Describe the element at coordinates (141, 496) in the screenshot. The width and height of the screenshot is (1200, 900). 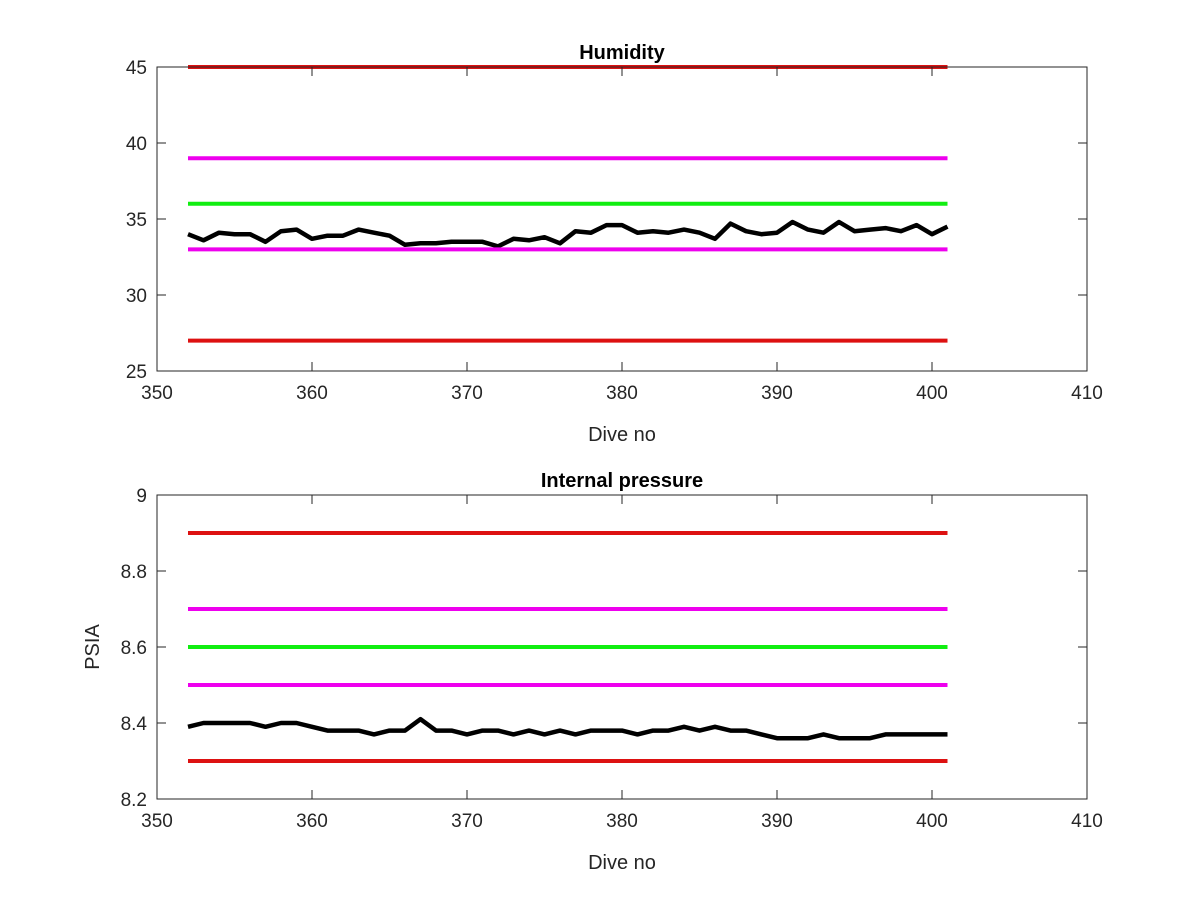
I see `y-tick-label: 9` at that location.